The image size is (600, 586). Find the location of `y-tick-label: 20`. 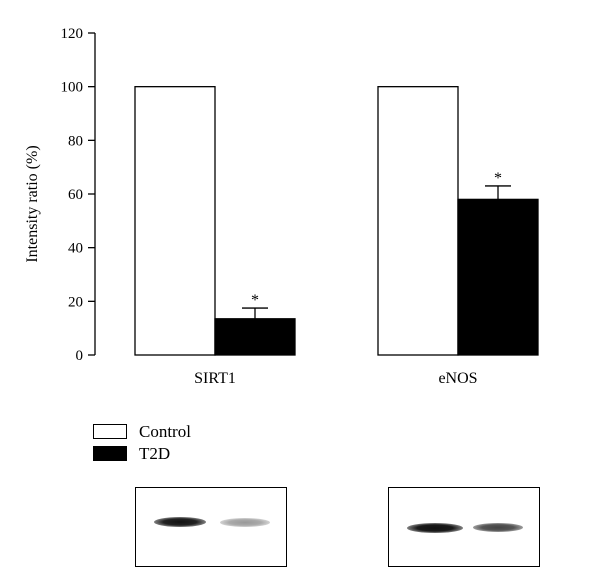

y-tick-label: 20 is located at coordinates (75, 302).